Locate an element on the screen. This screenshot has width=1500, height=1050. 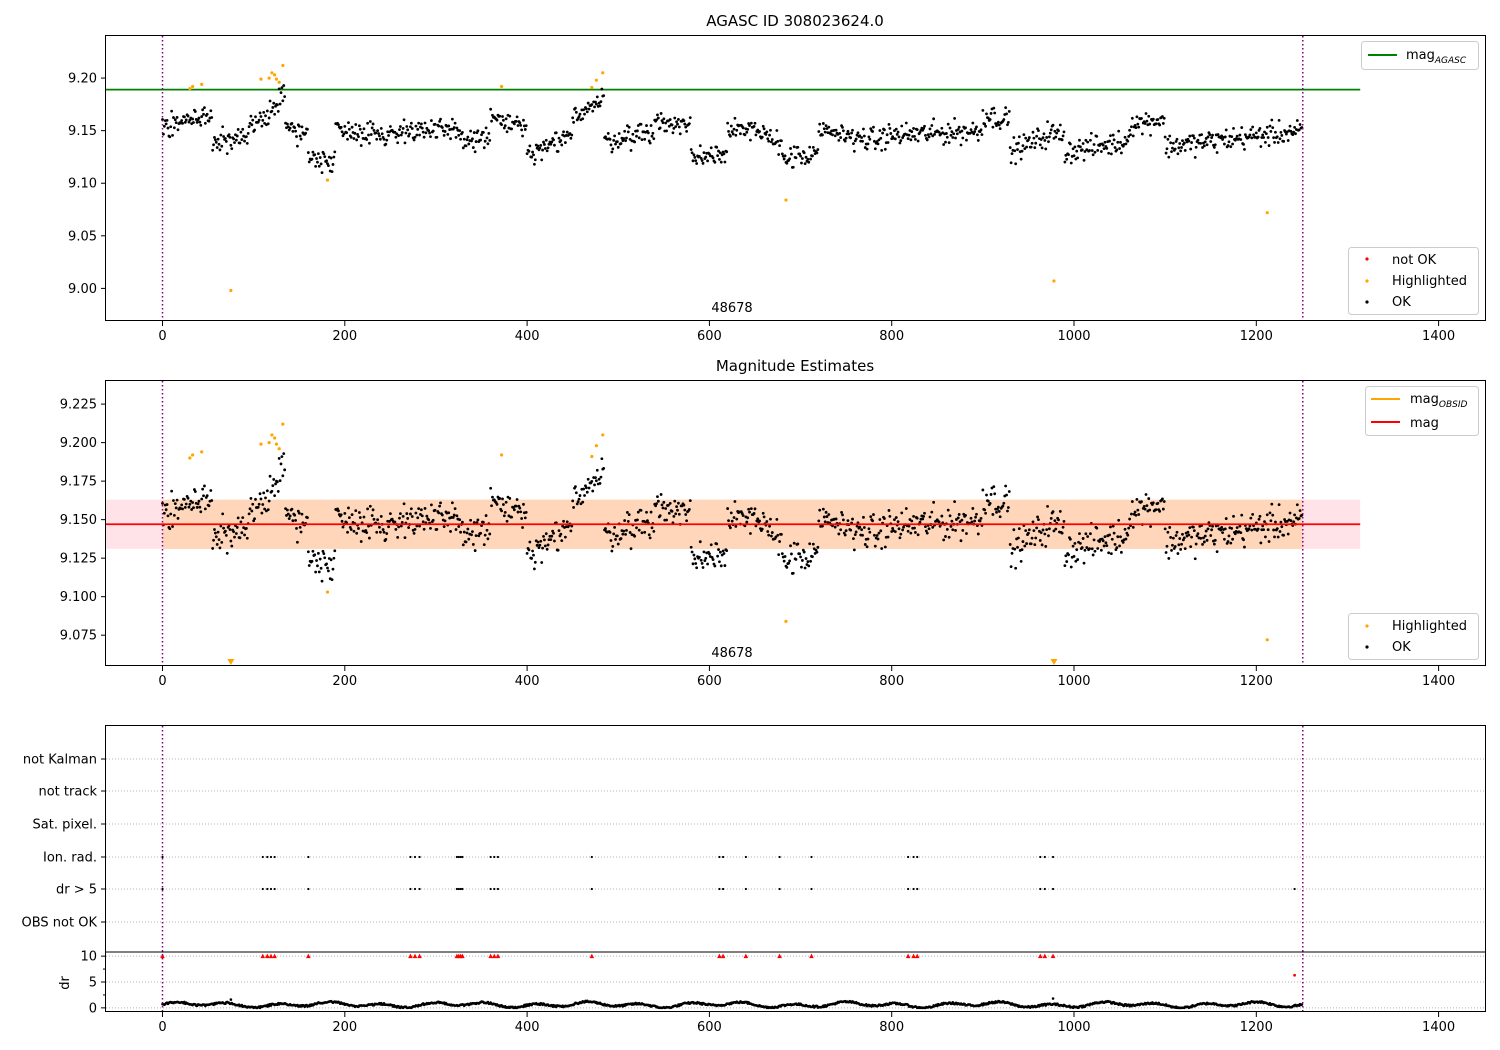
dr-clipped-marker is located at coordinates (1040, 956).